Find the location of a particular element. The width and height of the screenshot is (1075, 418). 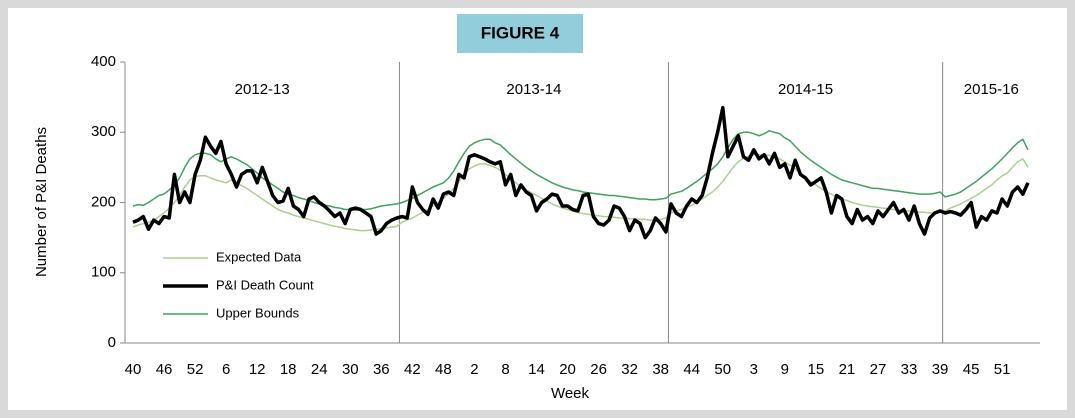

x-tick-label: 44 is located at coordinates (691, 369).